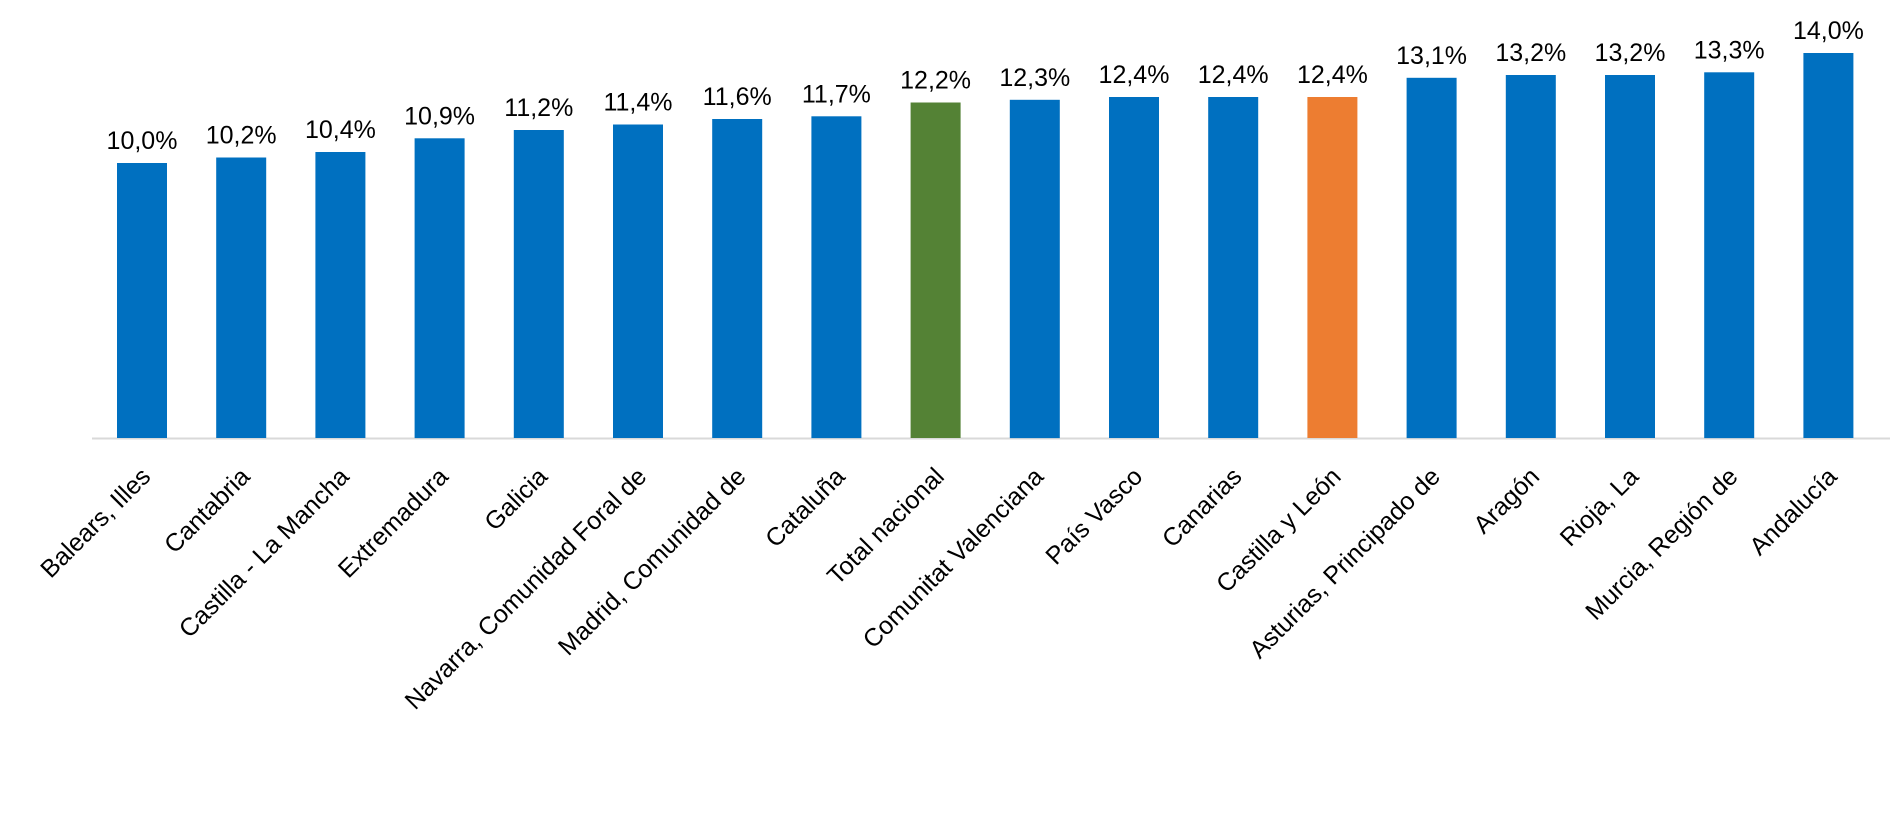 The image size is (1900, 820). Describe the element at coordinates (516, 499) in the screenshot. I see `category-label: Galicia` at that location.